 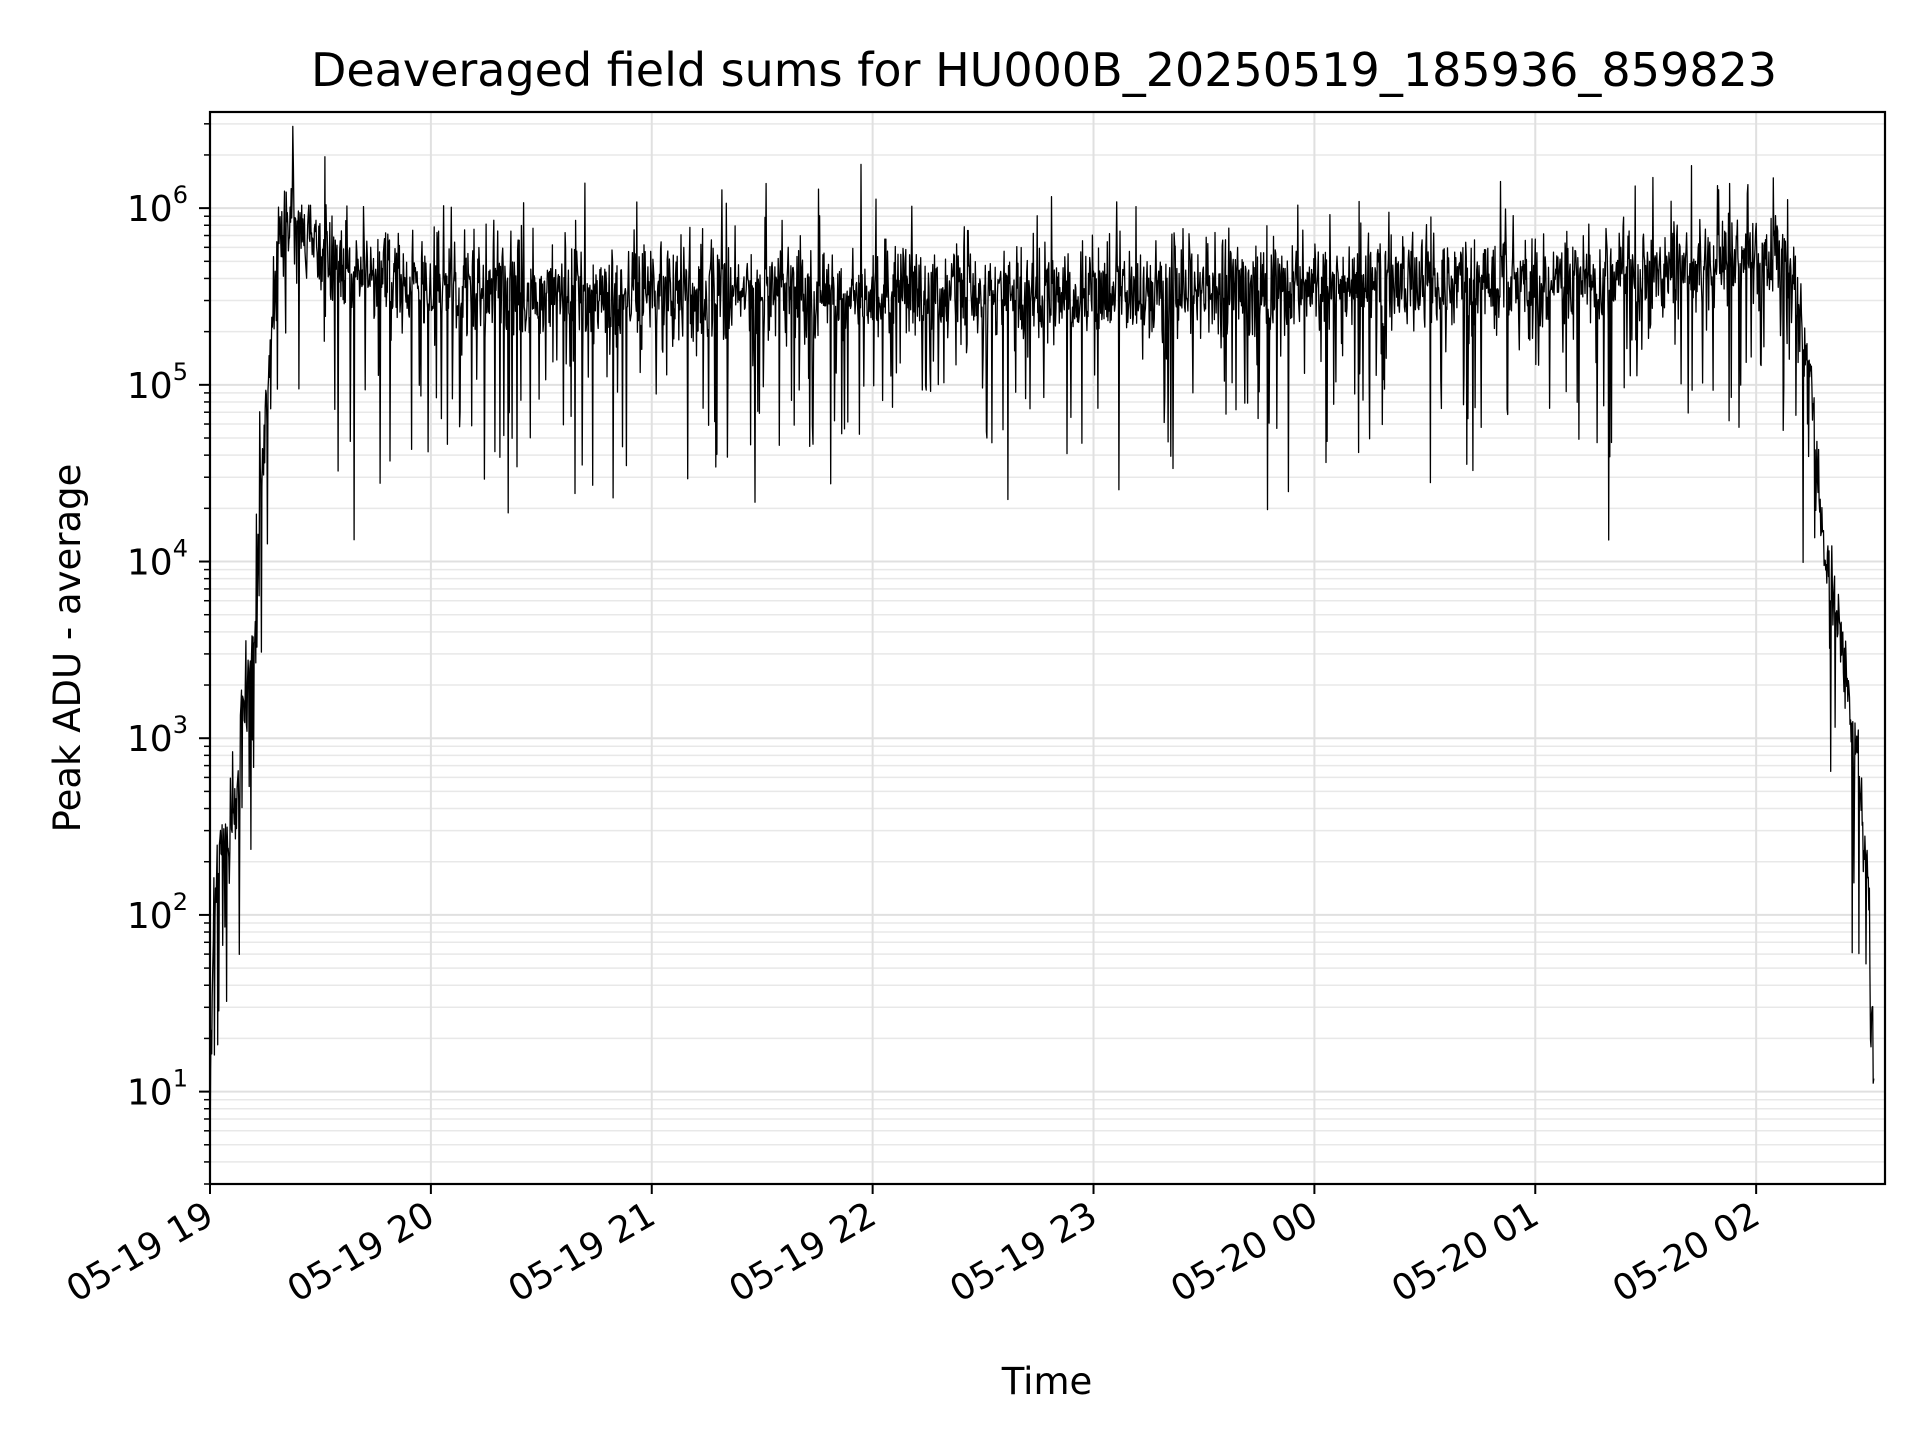 I want to click on y-tick-label: 10³, so click(x=157, y=735).